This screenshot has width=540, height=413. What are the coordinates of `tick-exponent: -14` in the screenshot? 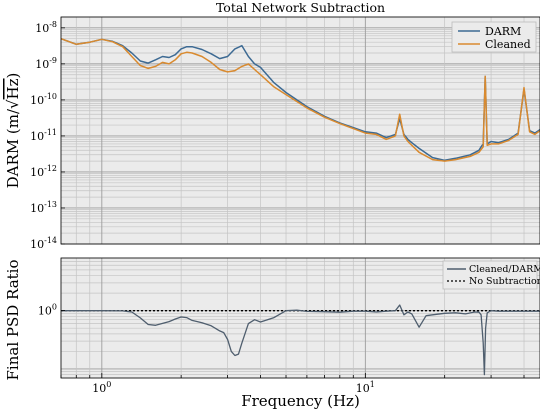 It's located at (50, 240).